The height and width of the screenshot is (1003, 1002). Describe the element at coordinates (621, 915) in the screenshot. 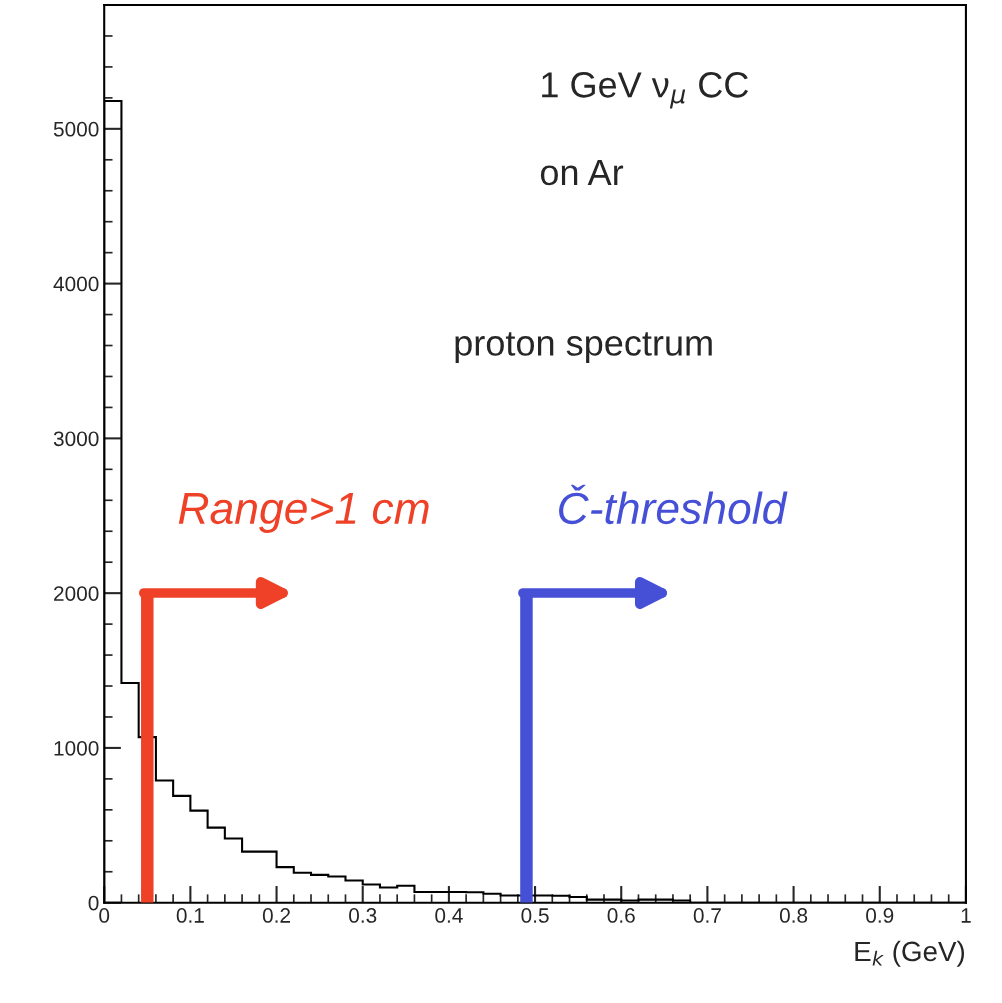

I see `x-tick-label: 0.6` at that location.